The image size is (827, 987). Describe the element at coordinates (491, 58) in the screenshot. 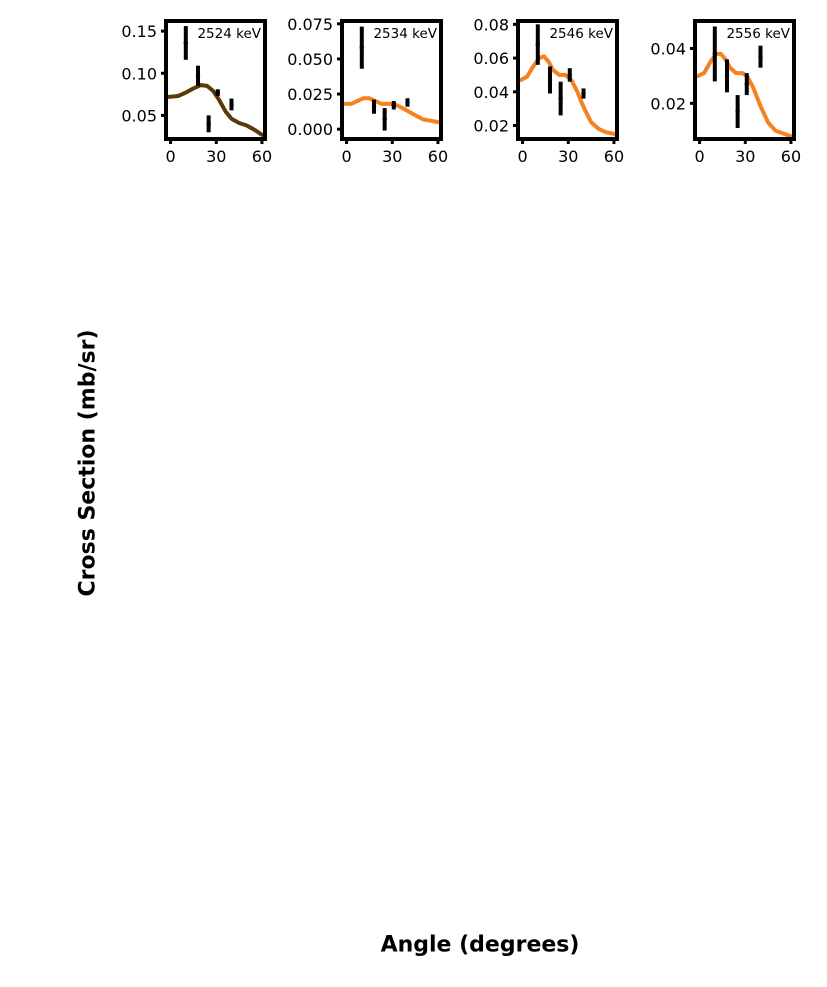

I see `y-tick-label: 0.06` at that location.